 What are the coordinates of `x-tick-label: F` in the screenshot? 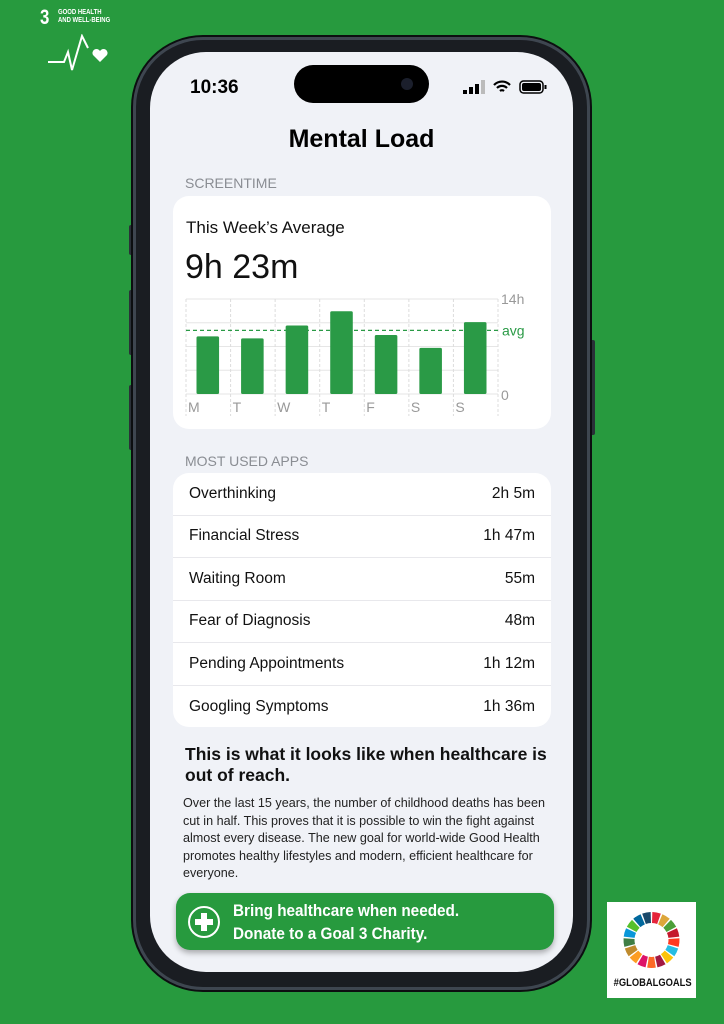 It's located at (370, 407).